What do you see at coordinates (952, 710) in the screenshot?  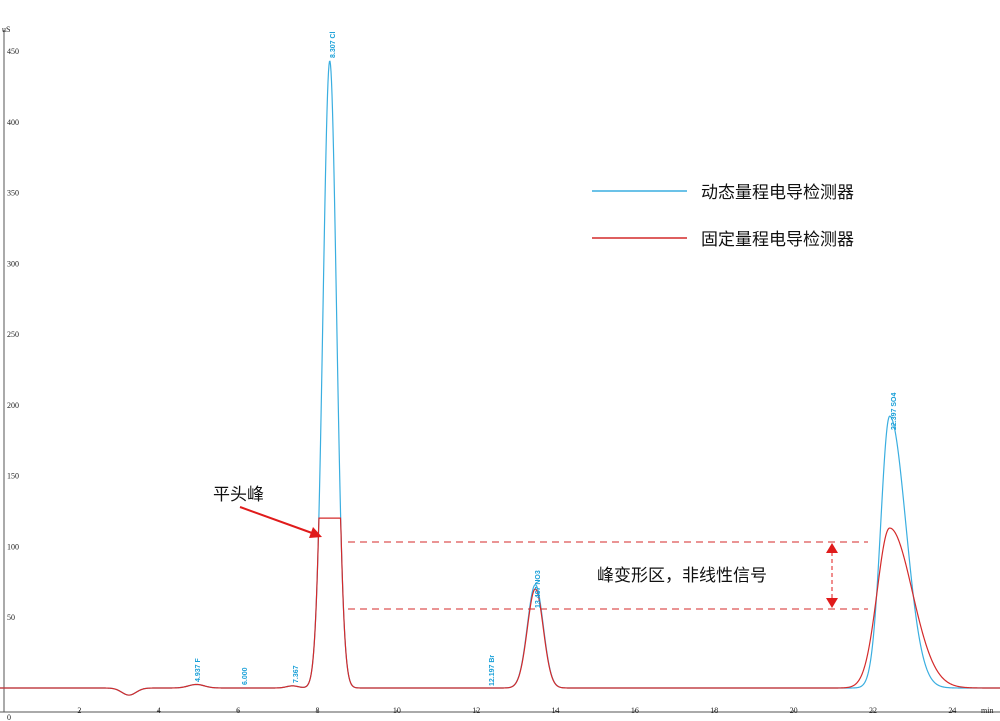 I see `x-tick-label: 24` at bounding box center [952, 710].